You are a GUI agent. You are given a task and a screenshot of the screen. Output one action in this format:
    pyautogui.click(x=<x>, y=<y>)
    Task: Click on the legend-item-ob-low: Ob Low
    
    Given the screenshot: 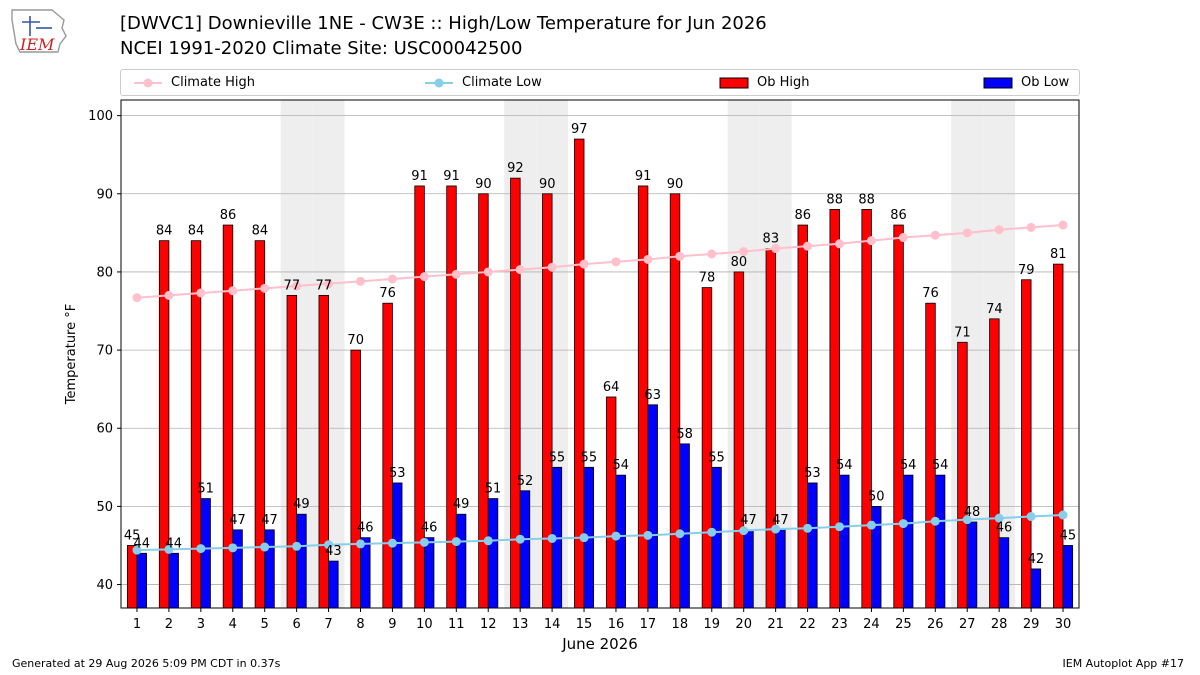 What is the action you would take?
    pyautogui.click(x=1026, y=82)
    